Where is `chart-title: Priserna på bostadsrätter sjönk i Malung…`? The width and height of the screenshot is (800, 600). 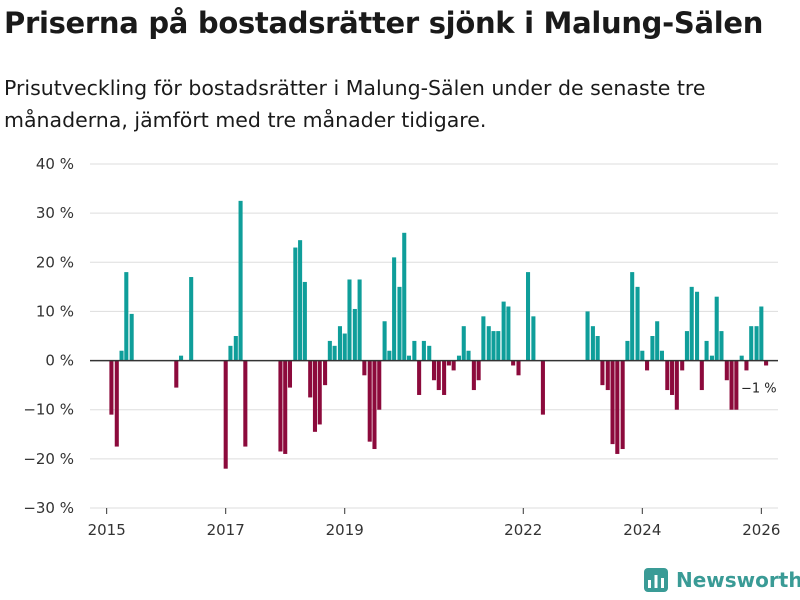
chart-title: Priserna på bostadsrätter sjönk i Malung… is located at coordinates (384, 23).